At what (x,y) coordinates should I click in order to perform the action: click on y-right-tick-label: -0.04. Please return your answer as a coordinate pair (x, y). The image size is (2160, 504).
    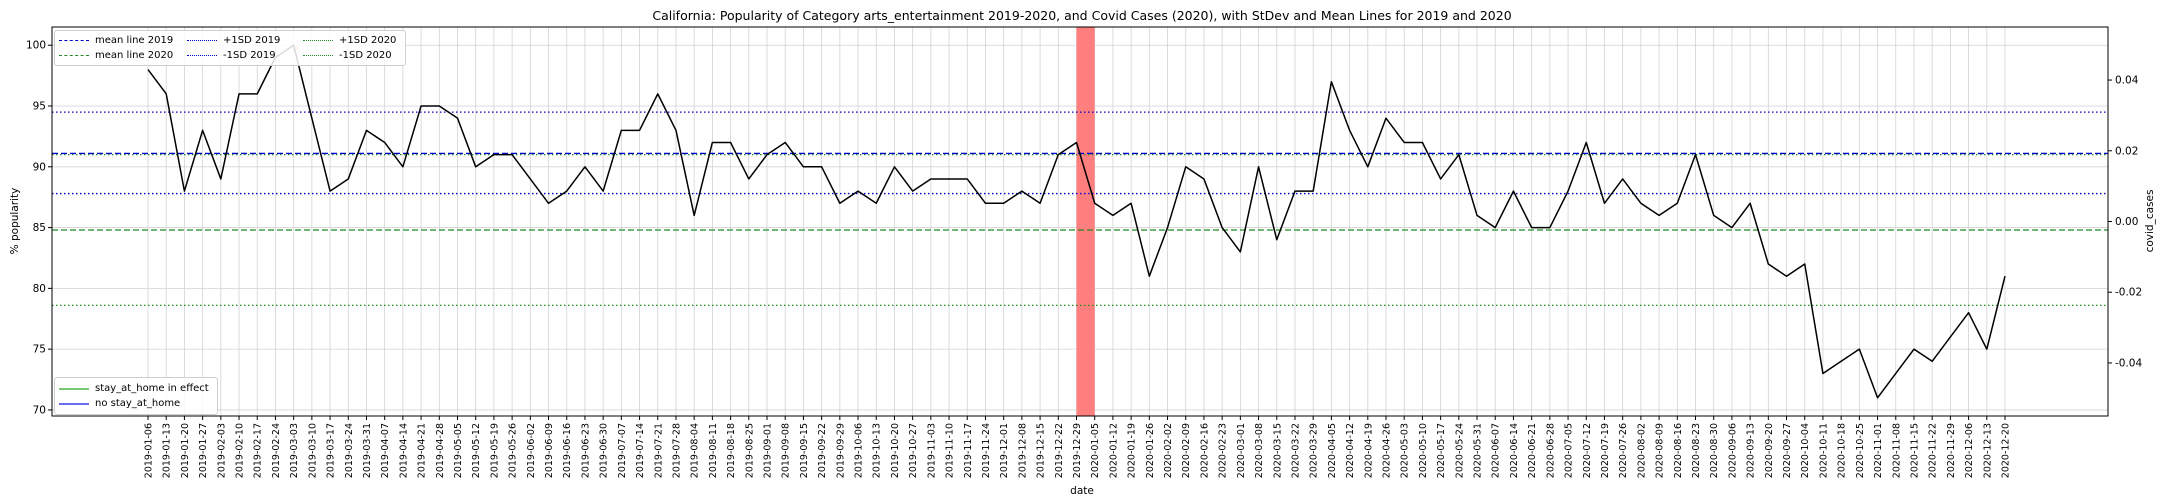
    Looking at the image, I should click on (2128, 363).